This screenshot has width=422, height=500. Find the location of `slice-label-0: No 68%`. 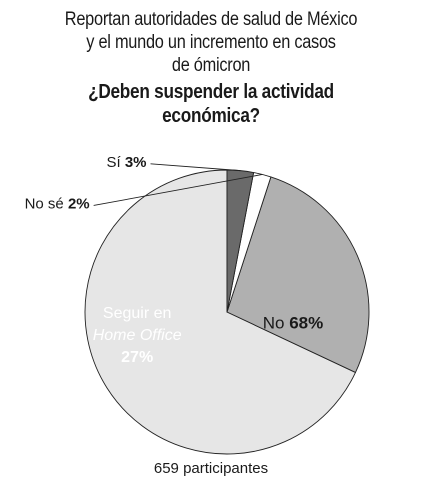

slice-label-0: No 68% is located at coordinates (293, 322).